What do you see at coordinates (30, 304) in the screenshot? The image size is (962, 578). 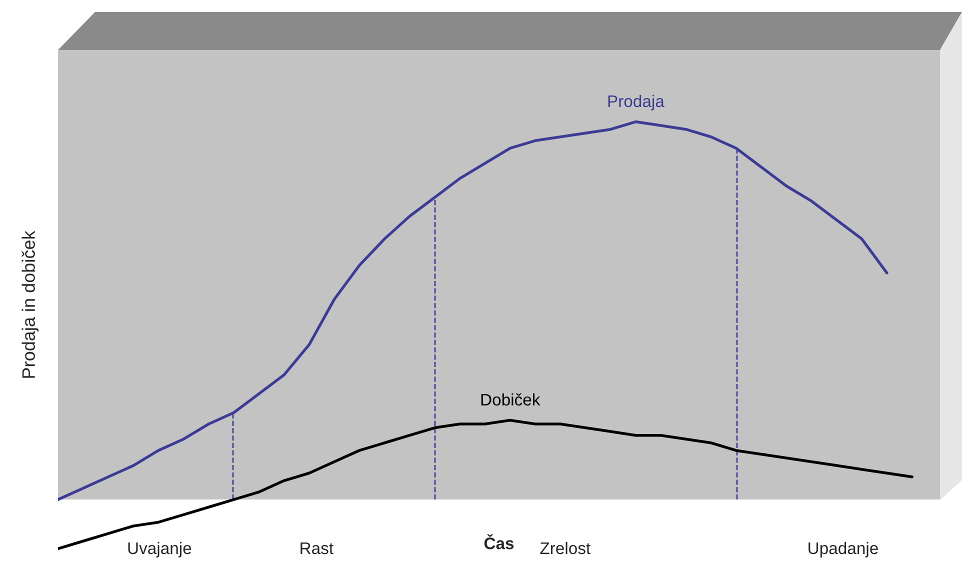 I see `y-axis-title: Prodaja in dobiček` at bounding box center [30, 304].